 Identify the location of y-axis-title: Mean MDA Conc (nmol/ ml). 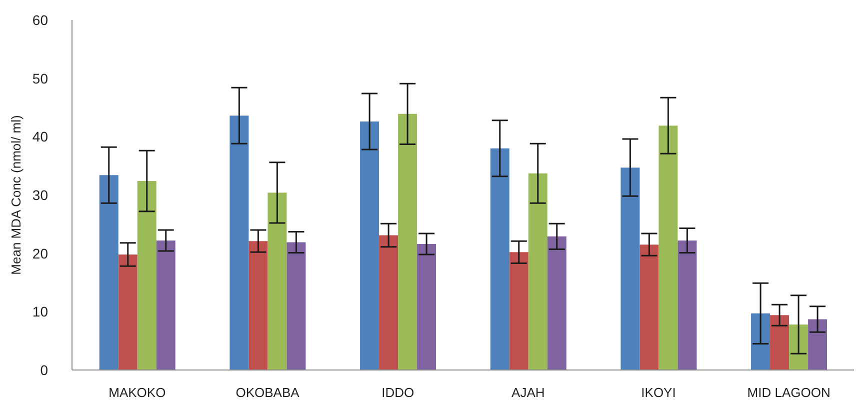
(16, 195).